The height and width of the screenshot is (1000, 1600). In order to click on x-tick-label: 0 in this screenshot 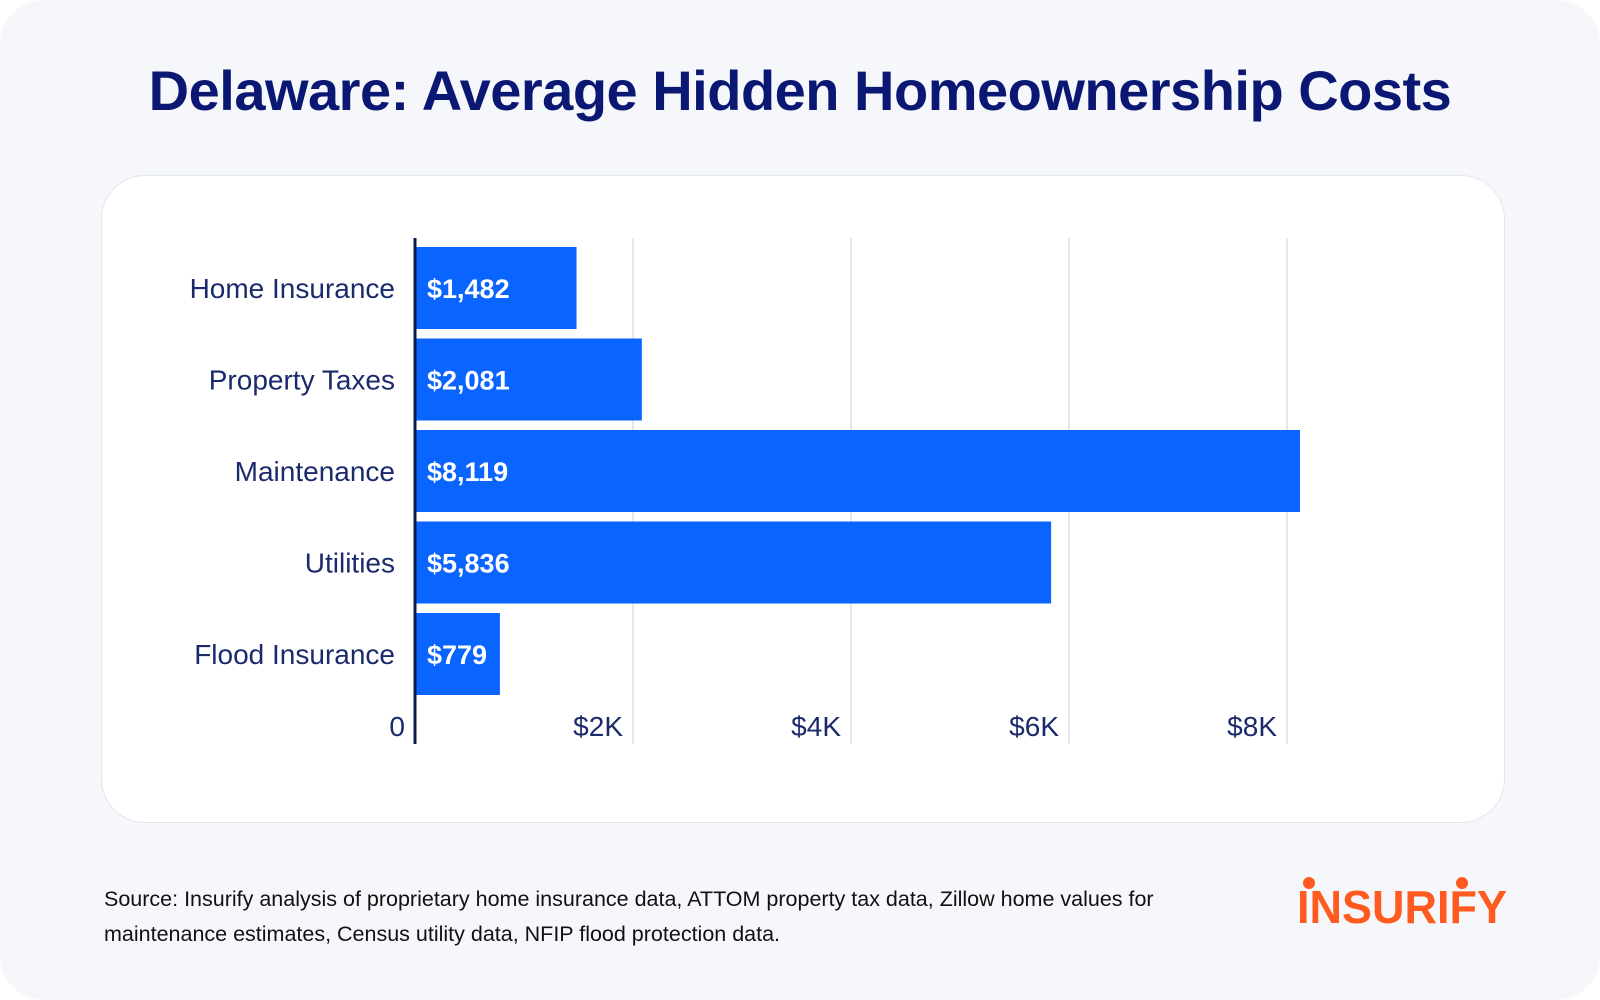, I will do `click(397, 726)`.